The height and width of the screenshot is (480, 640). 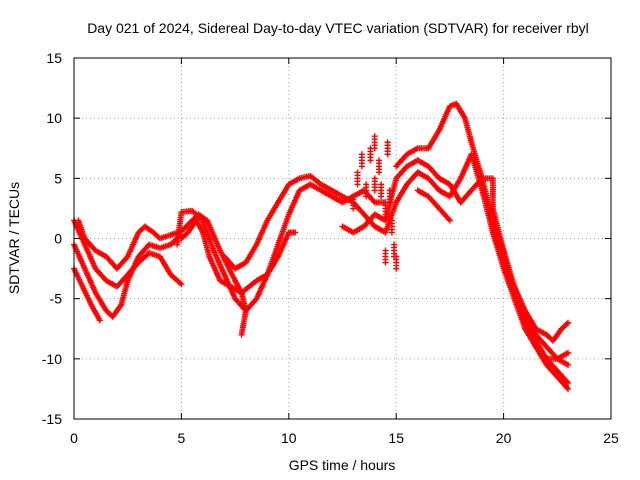 I want to click on y-tick-label: -15, so click(x=52, y=419).